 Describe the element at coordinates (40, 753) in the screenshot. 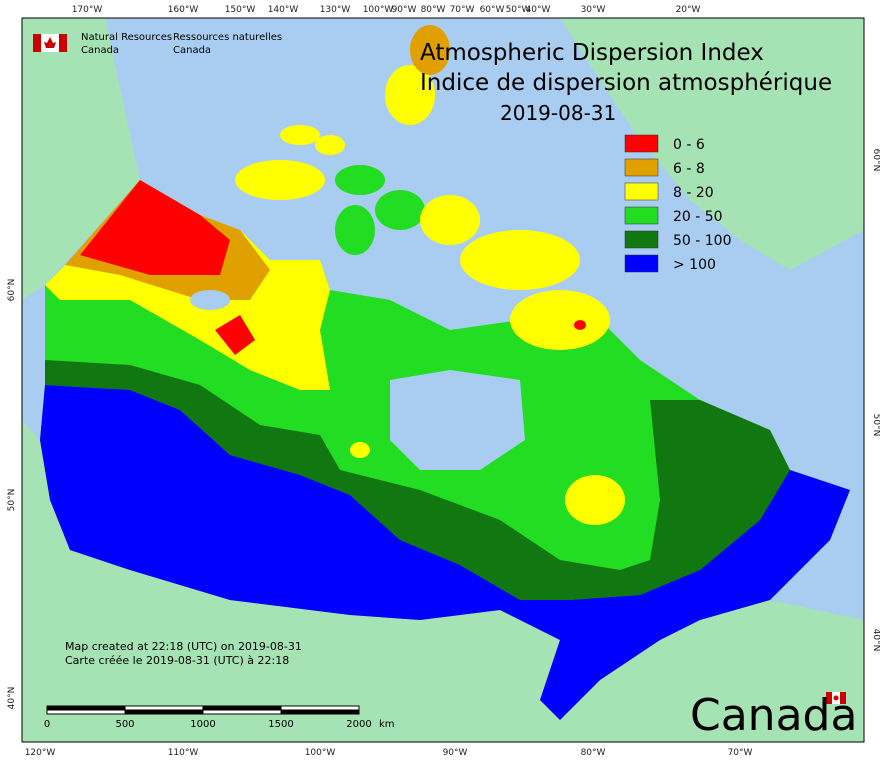

I see `longitude-label: 120°W` at that location.